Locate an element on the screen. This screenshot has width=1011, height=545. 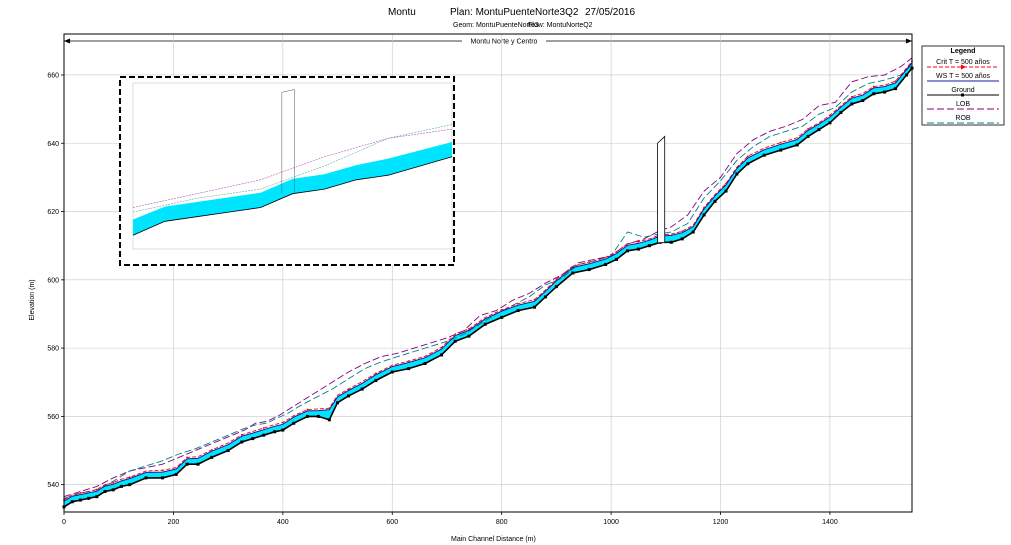
y-tick-label: 540 is located at coordinates (53, 485).